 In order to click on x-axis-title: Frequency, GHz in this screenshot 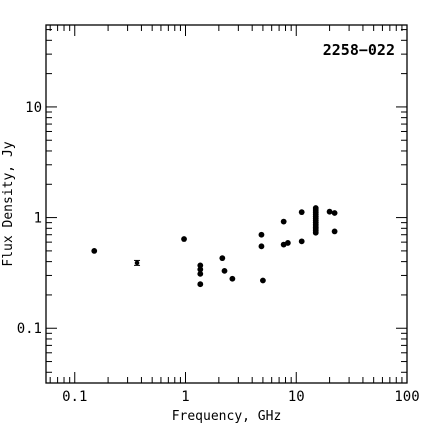, I will do `click(227, 416)`.